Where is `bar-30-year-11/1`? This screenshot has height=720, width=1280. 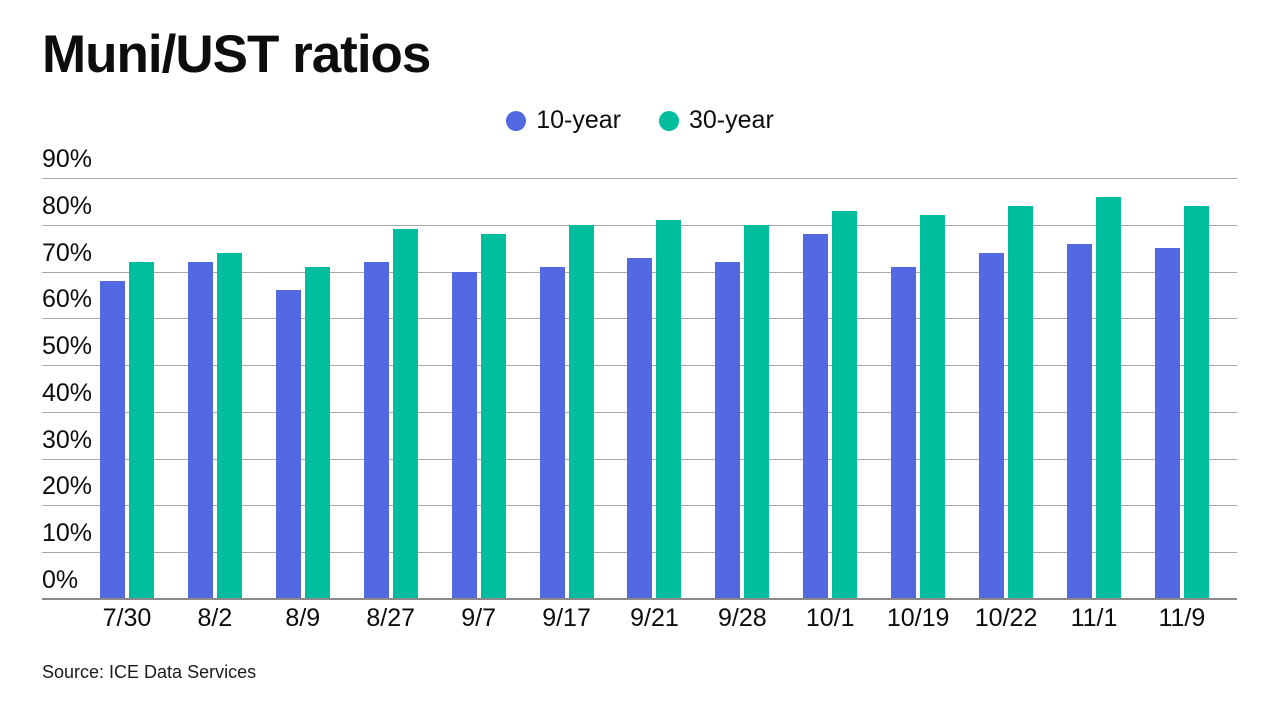
bar-30-year-11/1 is located at coordinates (1108, 397).